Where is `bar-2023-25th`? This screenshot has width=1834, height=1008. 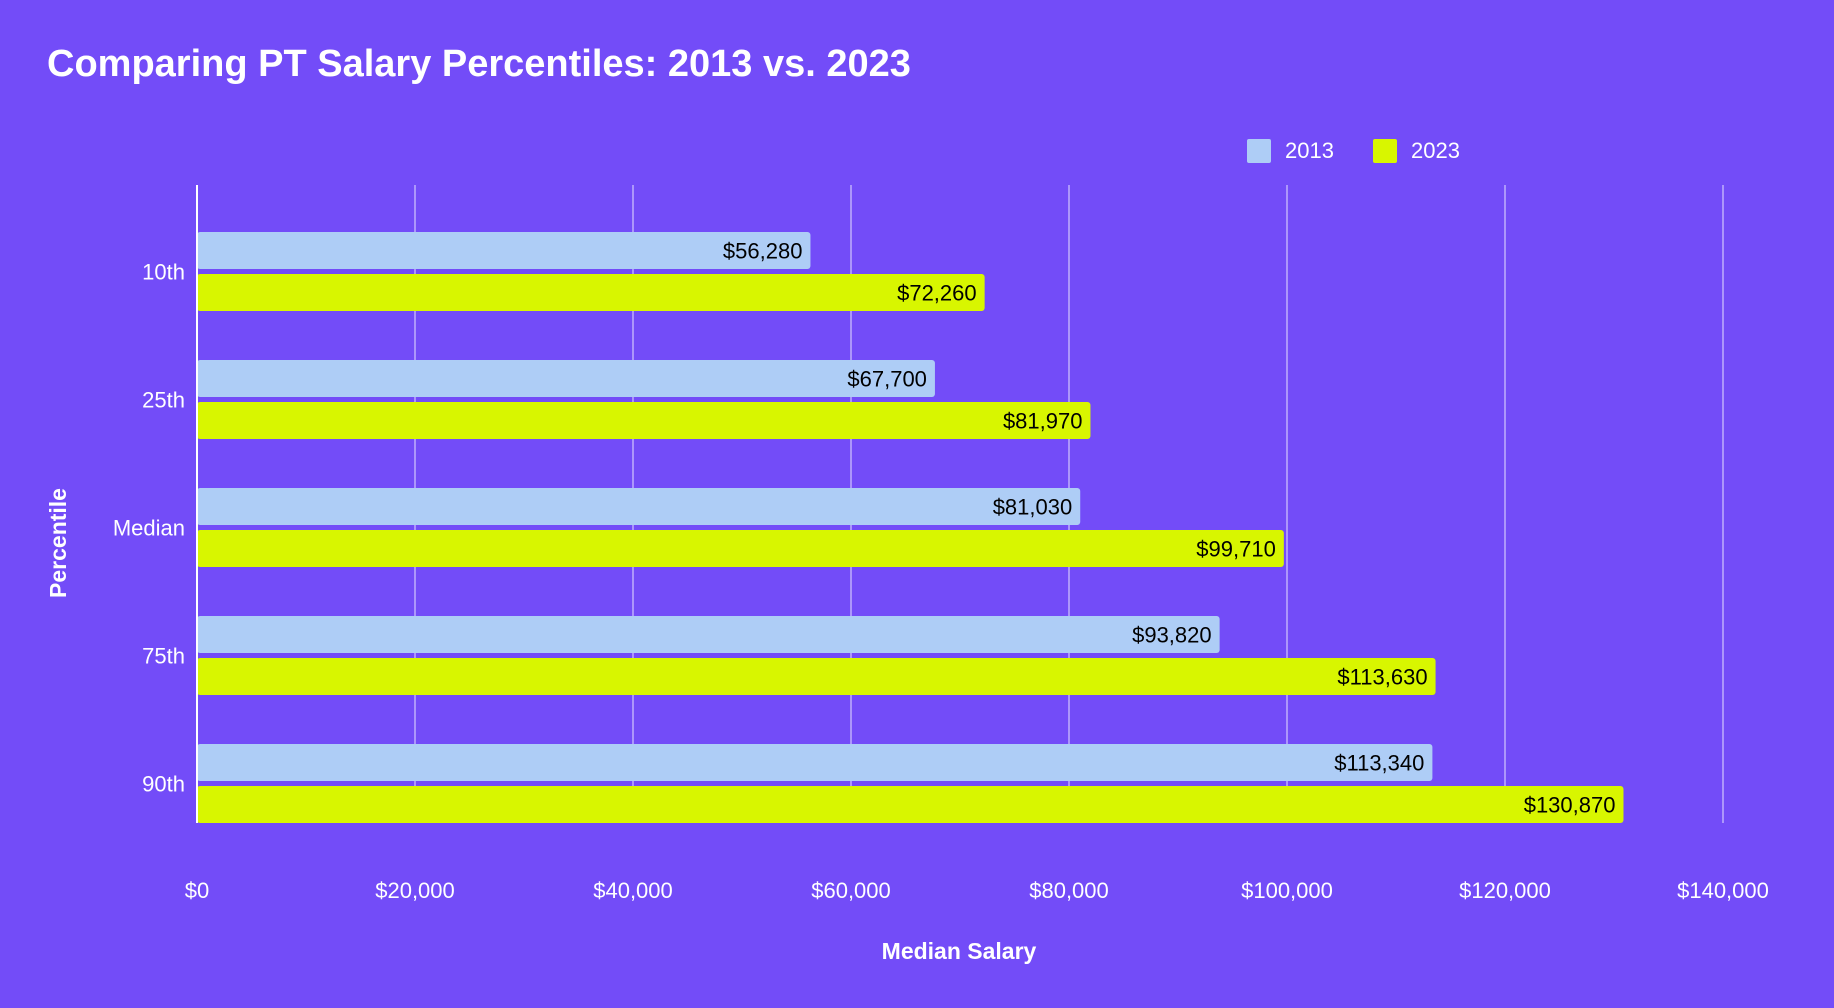
bar-2023-25th is located at coordinates (644, 420).